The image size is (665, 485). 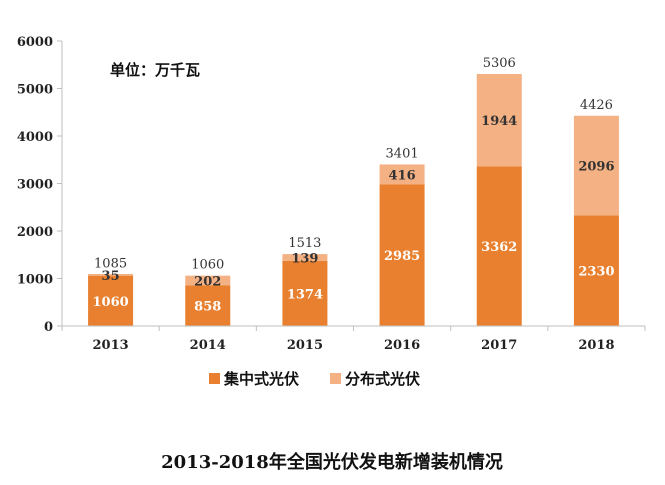 I want to click on chart-caption: 2013-2018年全国光伏发电新增装机情况, so click(x=332, y=462).